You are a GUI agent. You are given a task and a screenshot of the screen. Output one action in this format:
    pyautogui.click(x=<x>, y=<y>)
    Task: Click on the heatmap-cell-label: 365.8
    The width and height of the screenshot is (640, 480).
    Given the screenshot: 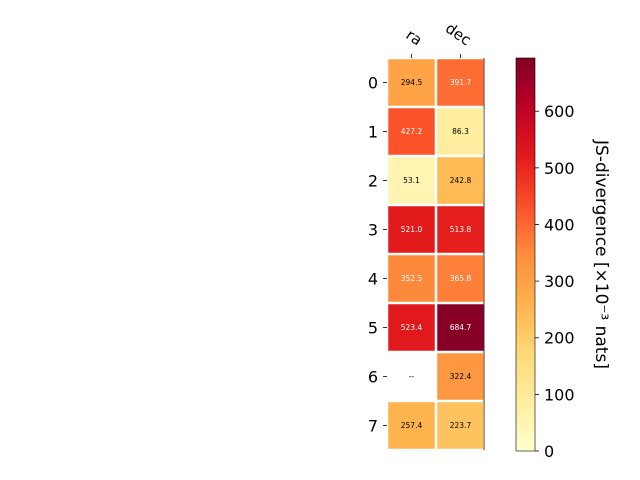 What is the action you would take?
    pyautogui.click(x=461, y=278)
    